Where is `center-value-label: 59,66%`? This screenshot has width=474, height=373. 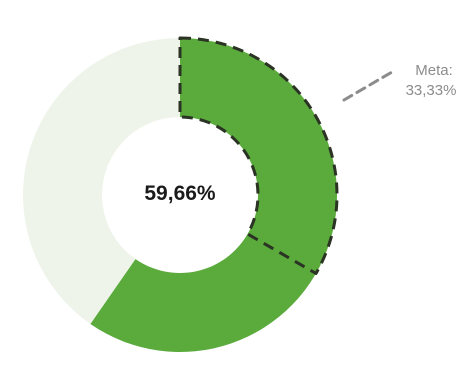
center-value-label: 59,66% is located at coordinates (180, 193).